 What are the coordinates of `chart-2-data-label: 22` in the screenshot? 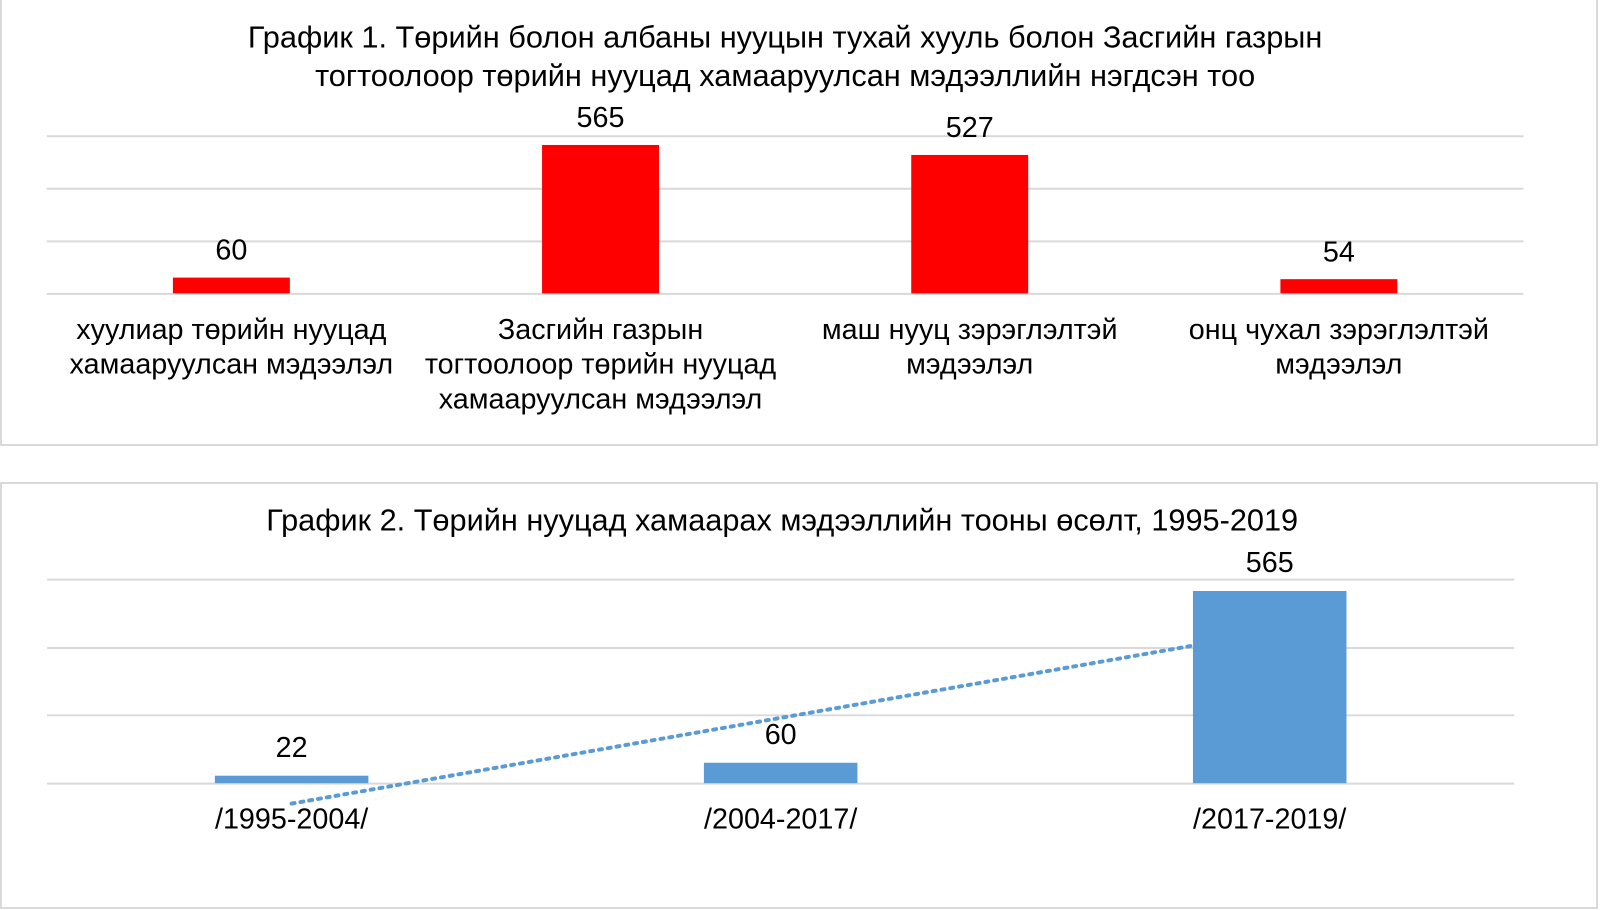 It's located at (292, 748).